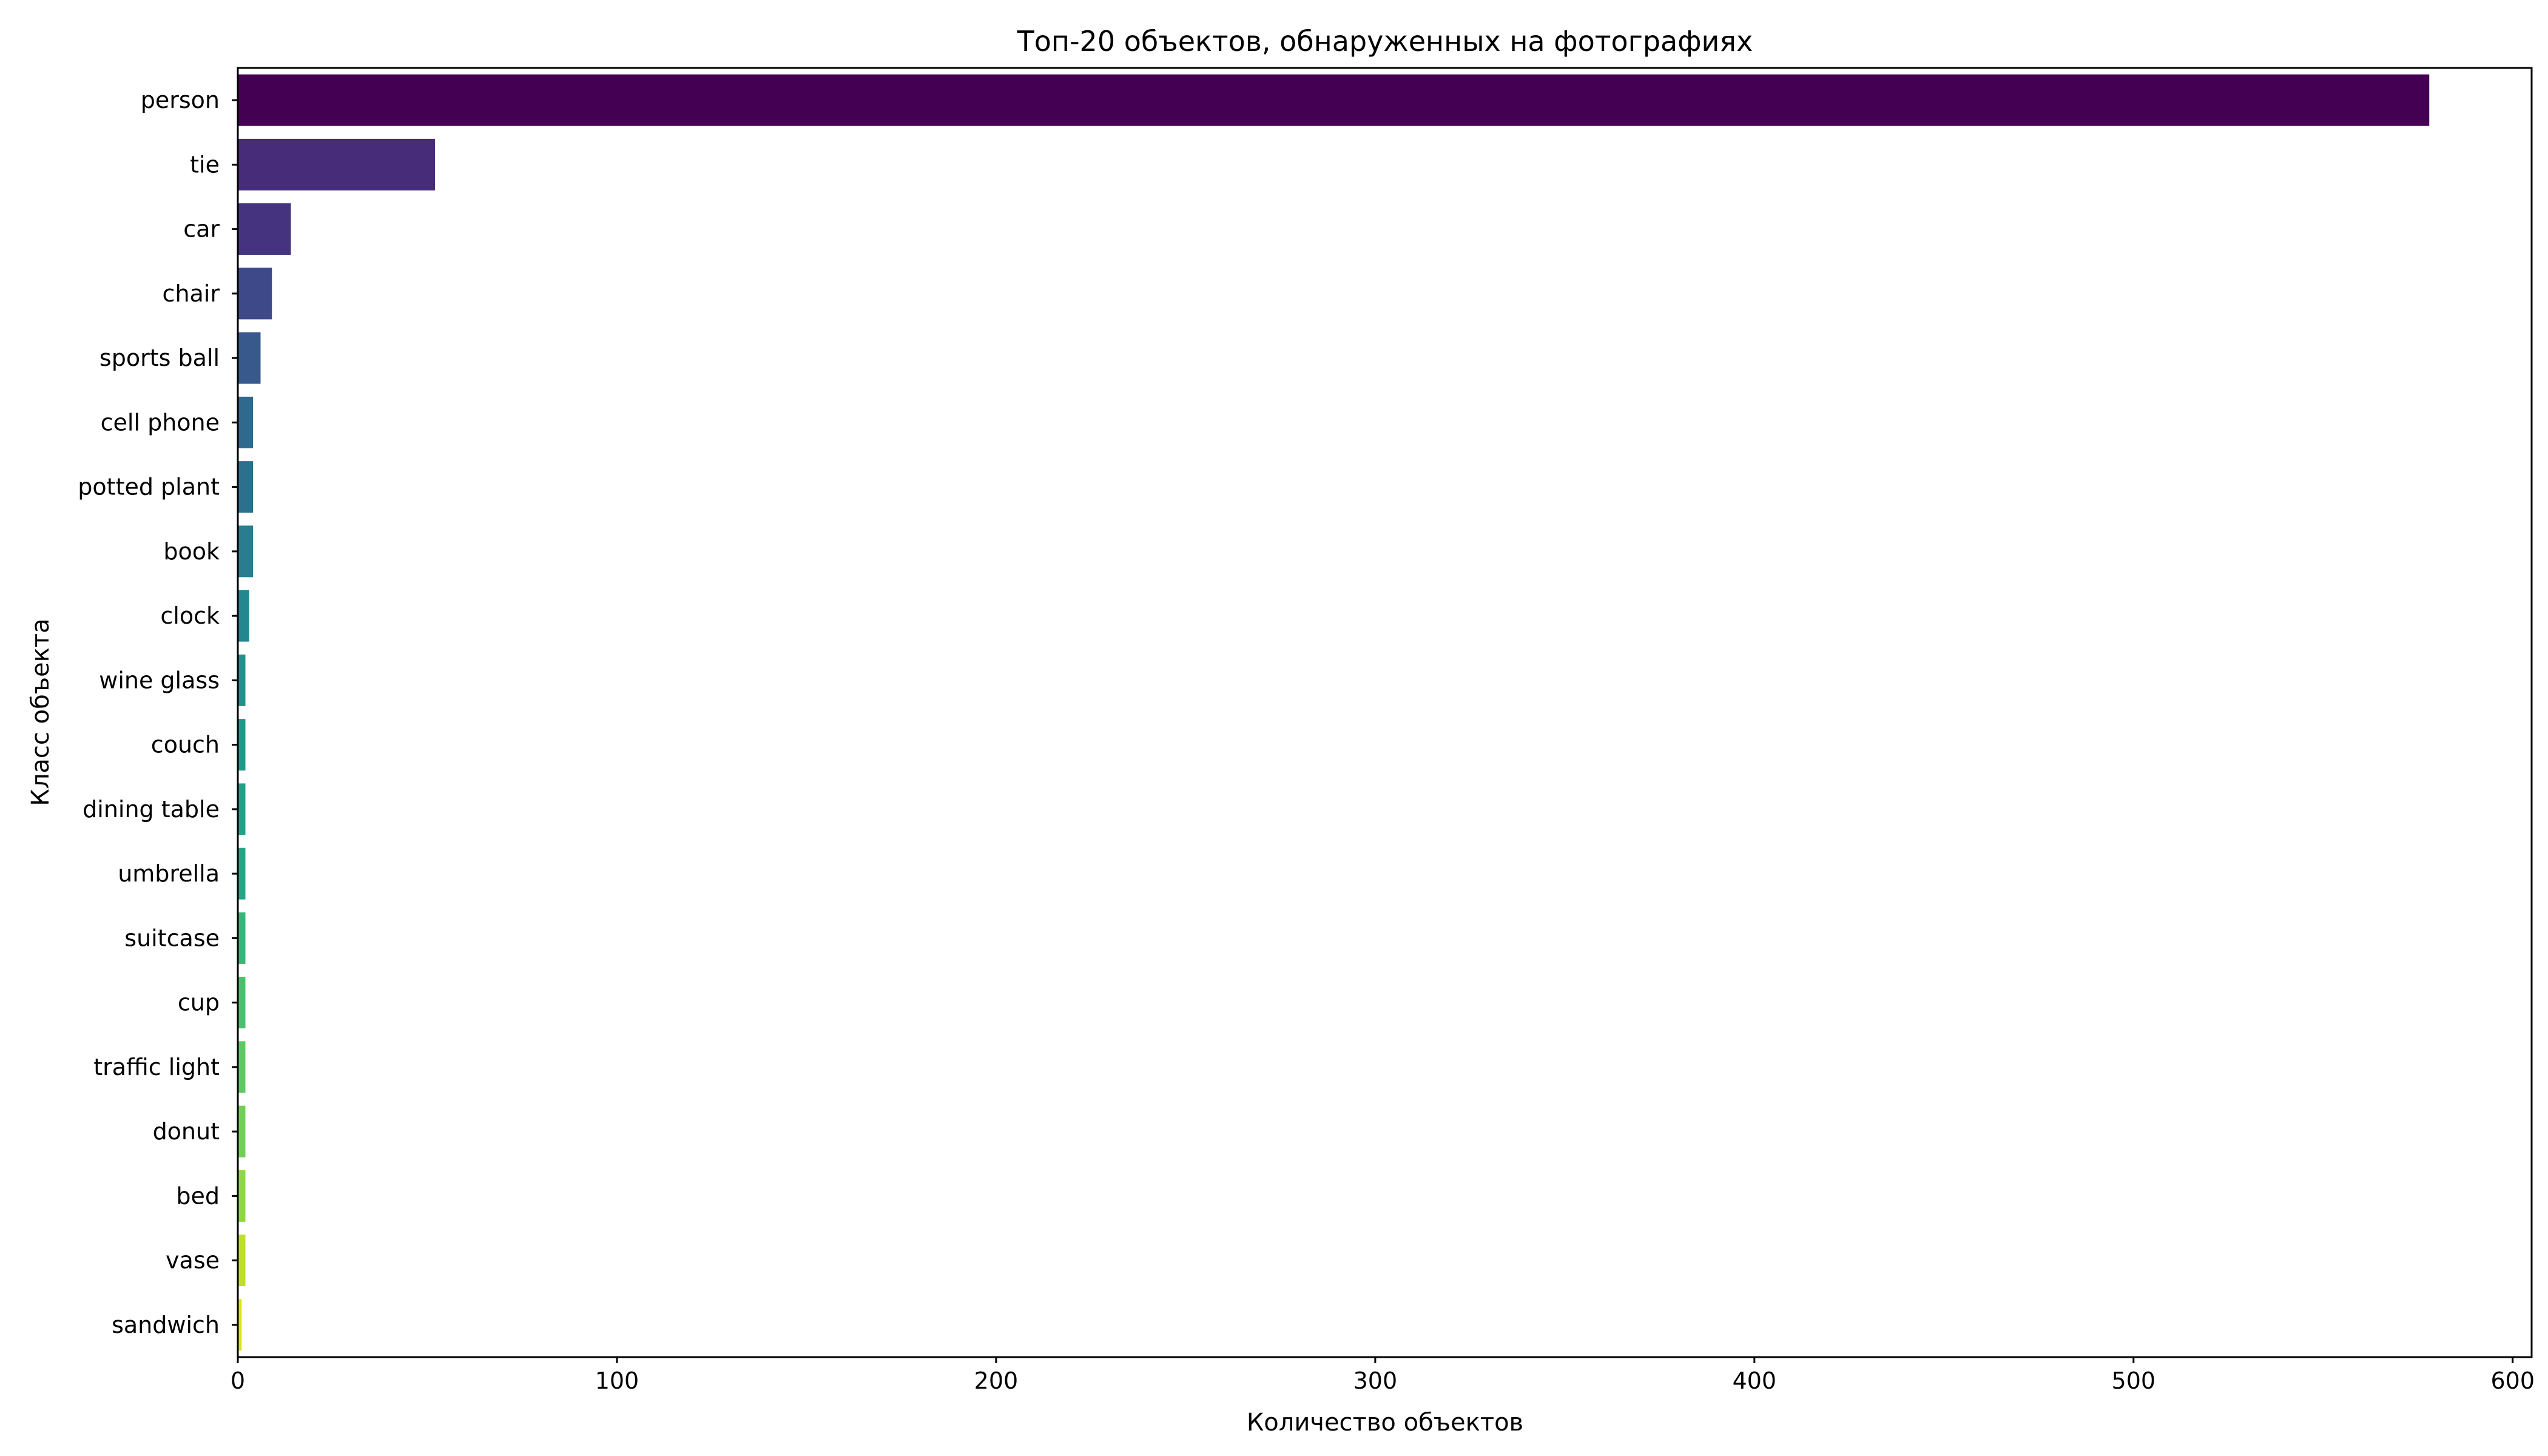 The height and width of the screenshot is (1456, 2548). Describe the element at coordinates (191, 293) in the screenshot. I see `y-tick-label: chair` at that location.